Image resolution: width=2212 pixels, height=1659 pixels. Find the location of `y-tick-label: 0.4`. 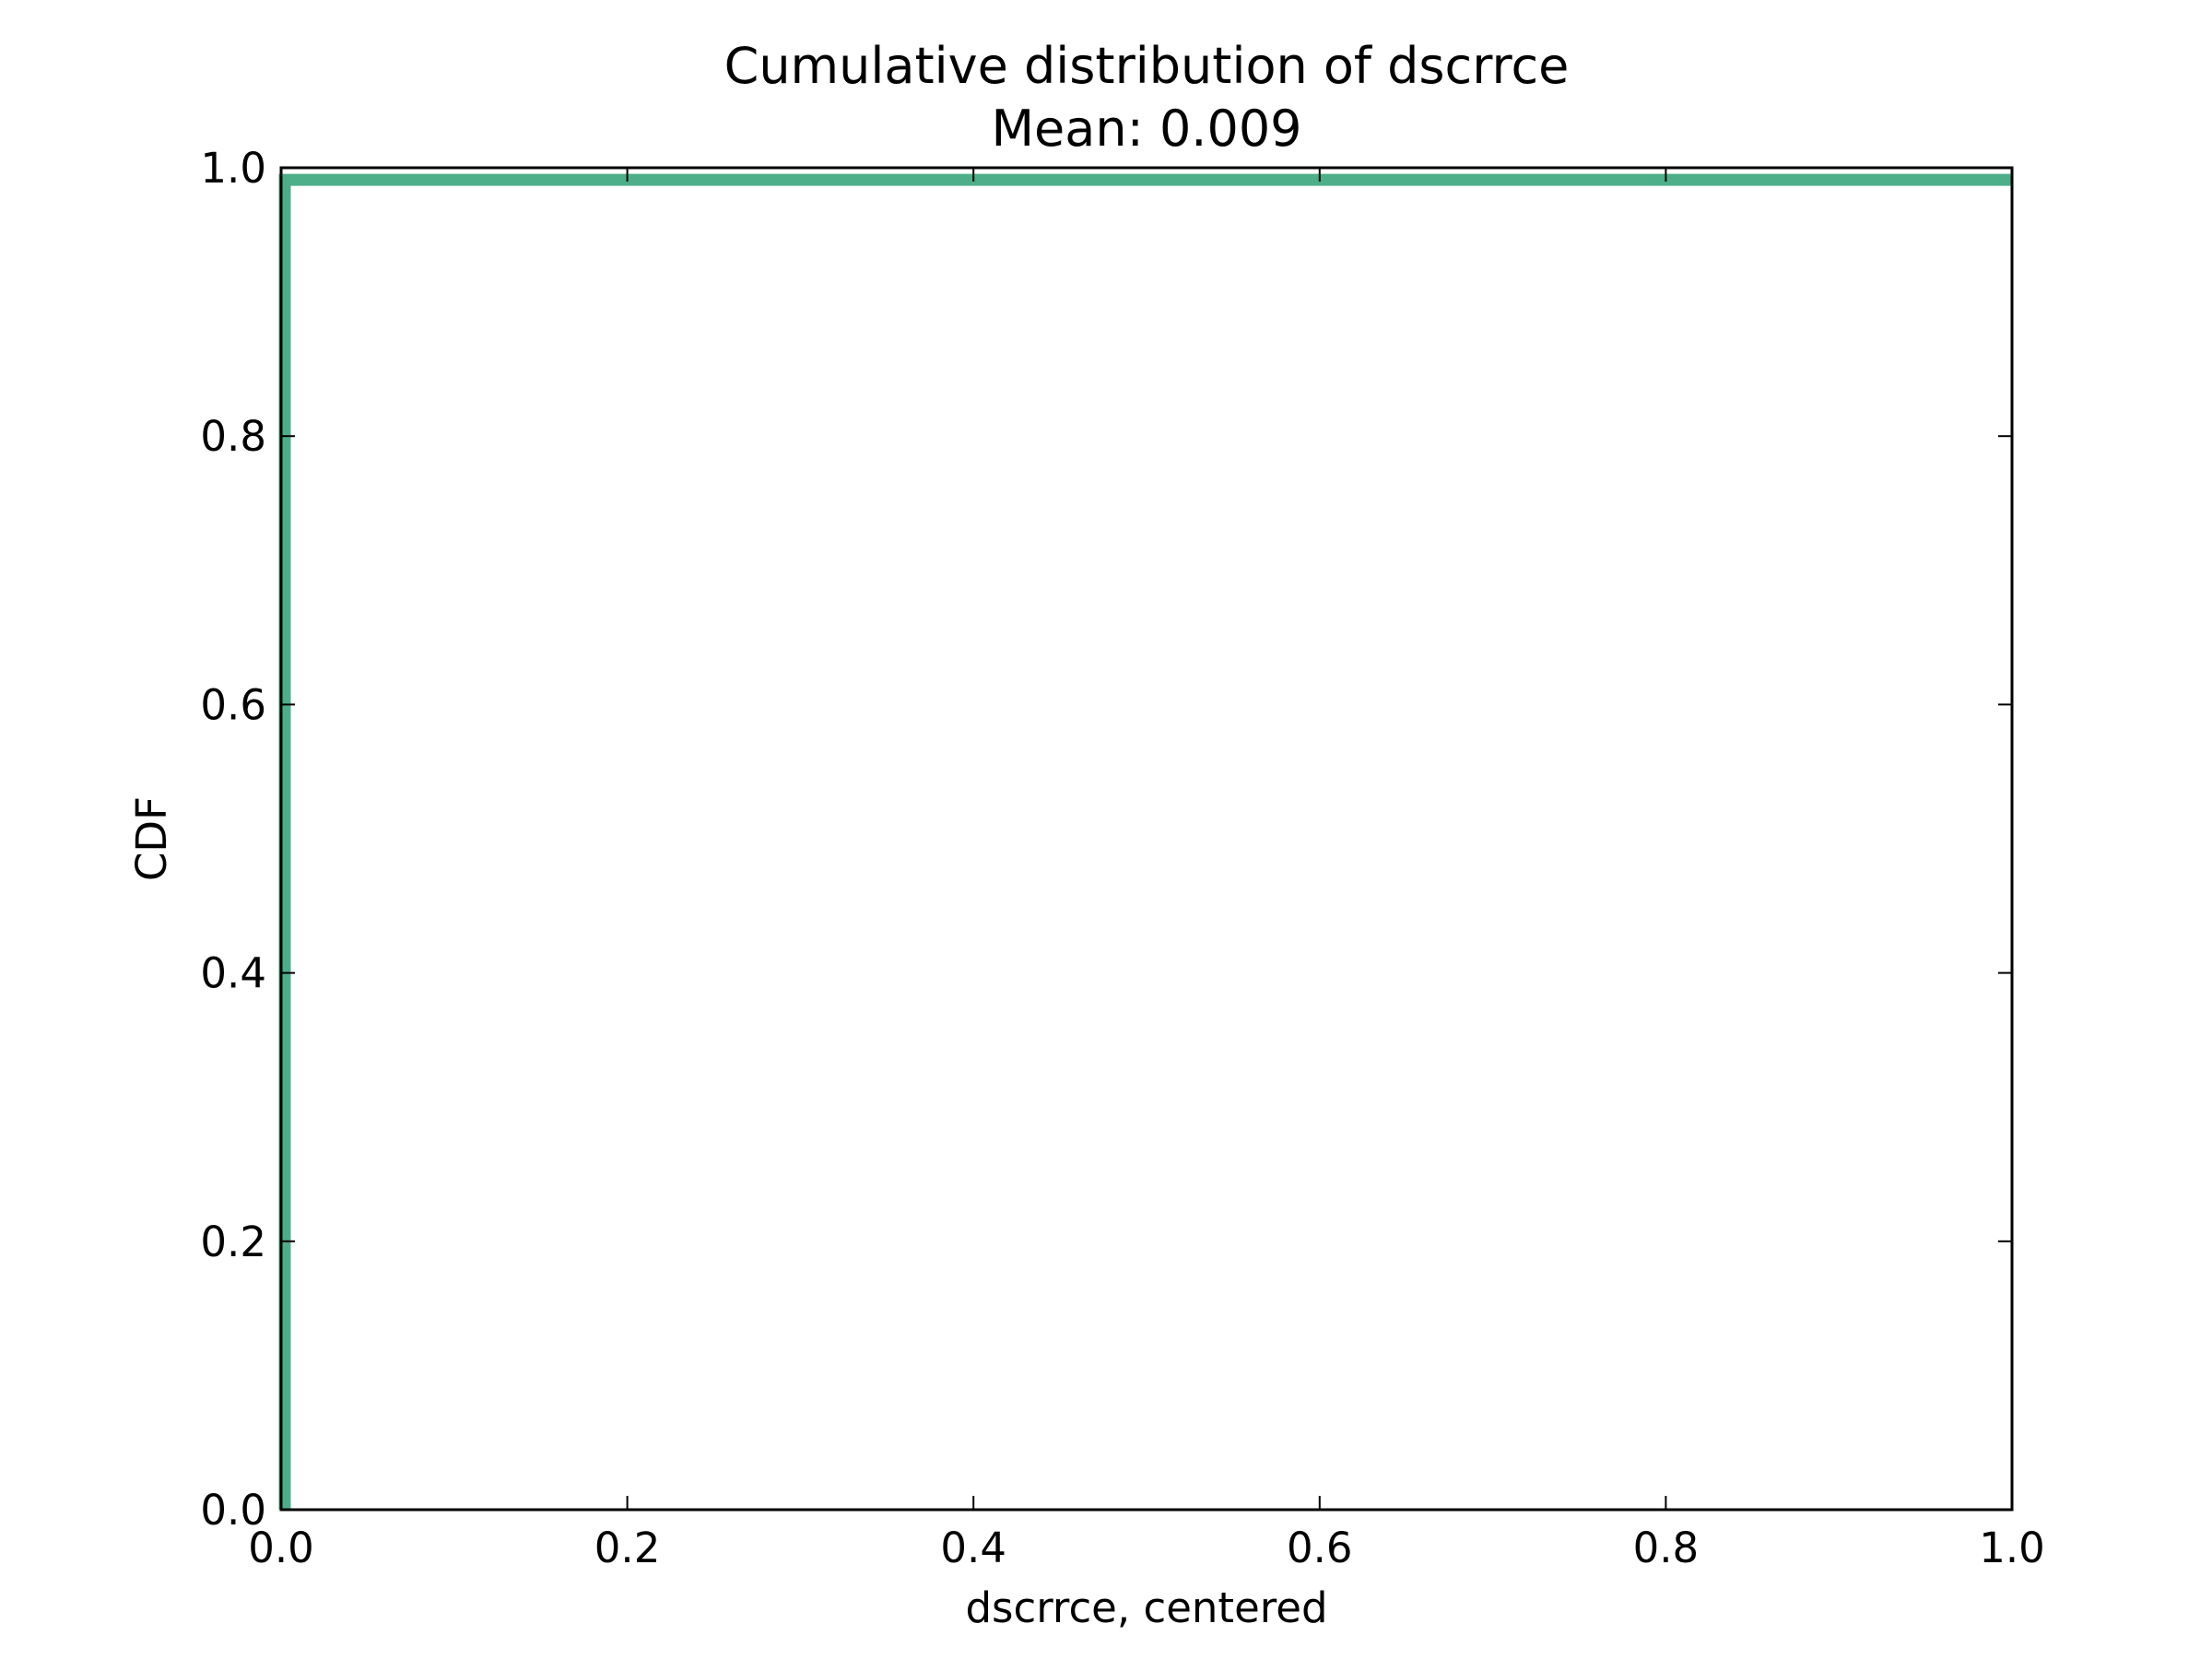

y-tick-label: 0.4 is located at coordinates (233, 973).